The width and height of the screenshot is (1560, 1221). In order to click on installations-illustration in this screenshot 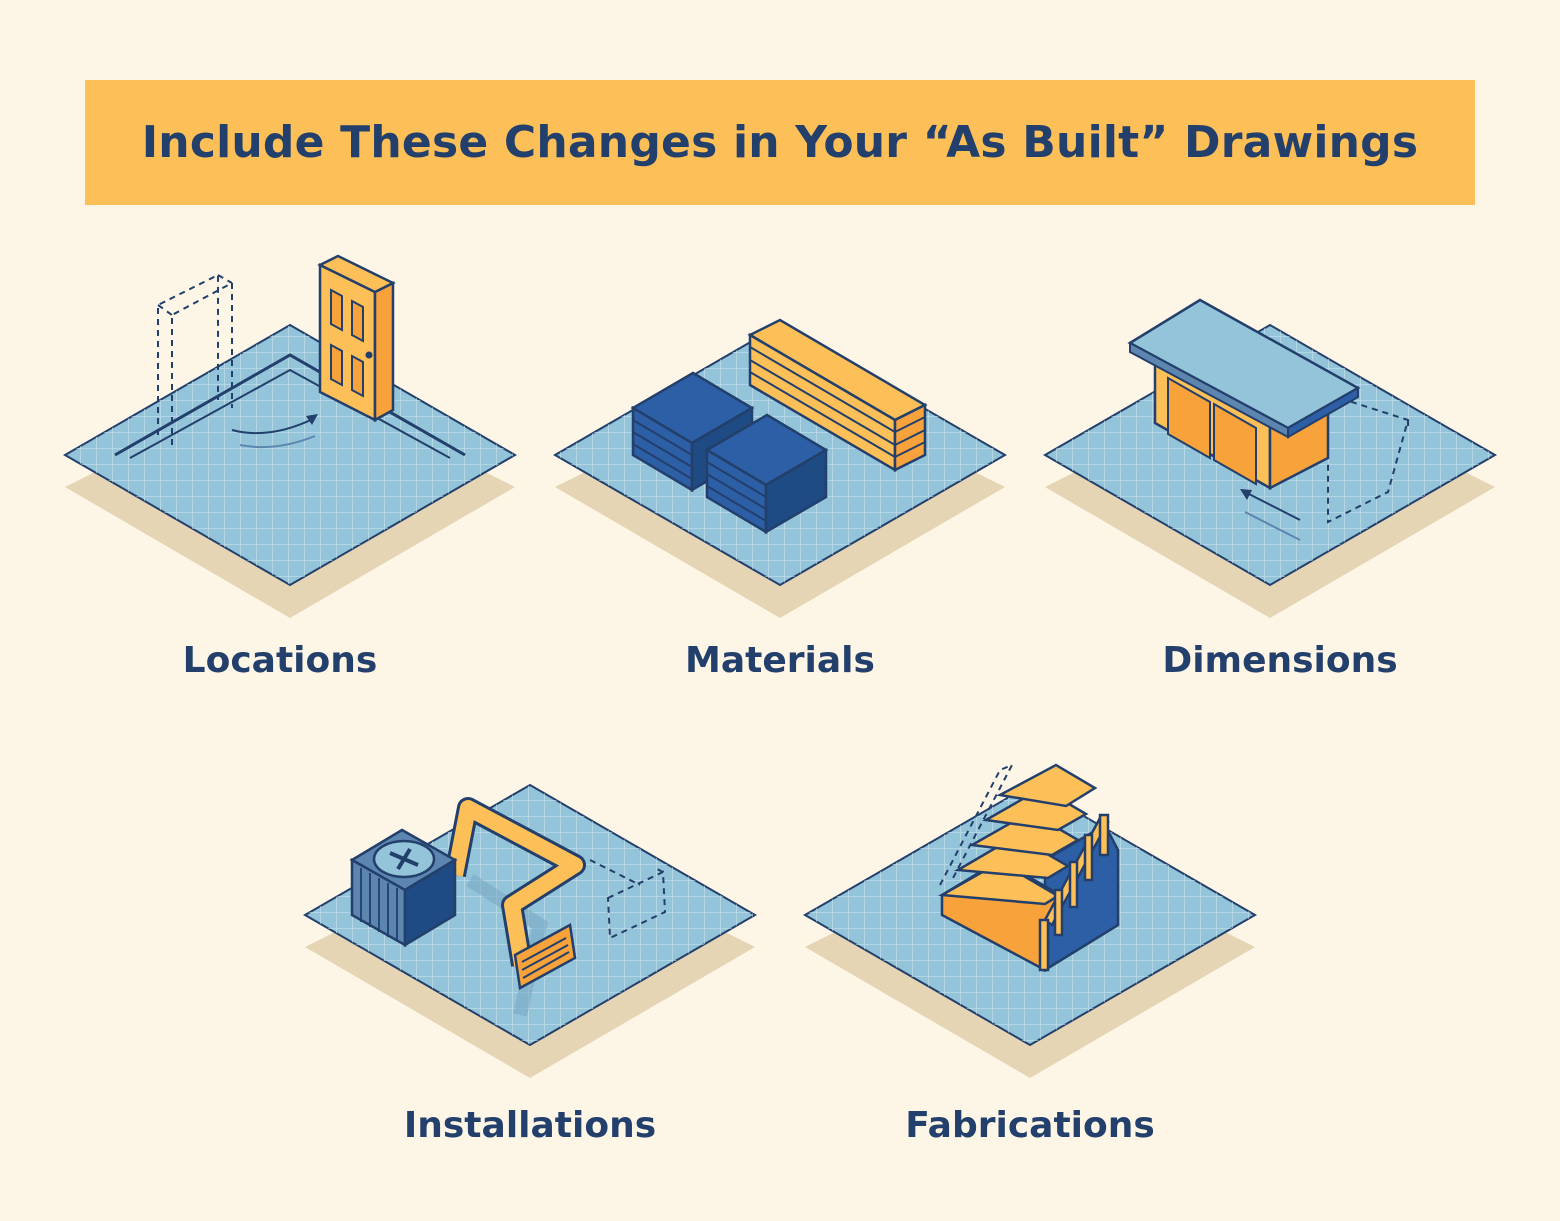, I will do `click(530, 930)`.